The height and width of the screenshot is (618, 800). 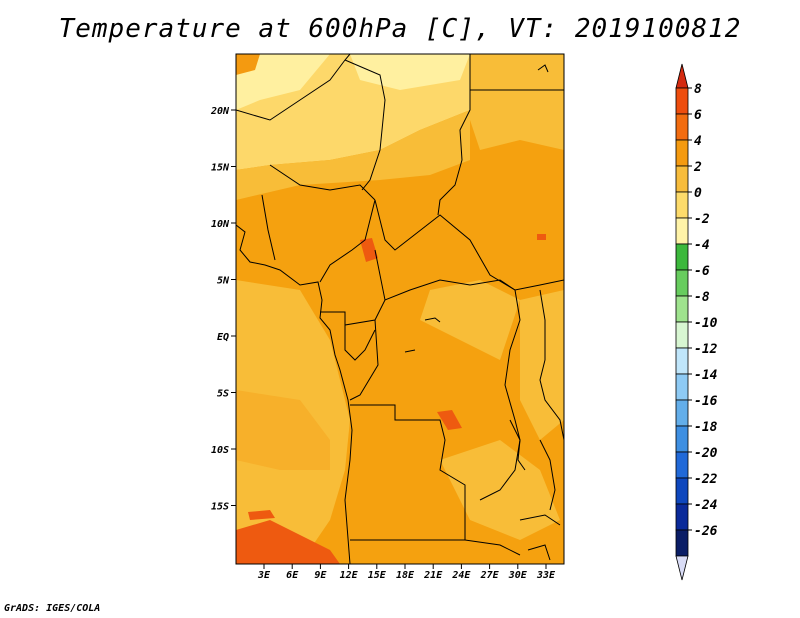 I want to click on colorbar-label: -16, so click(x=706, y=401).